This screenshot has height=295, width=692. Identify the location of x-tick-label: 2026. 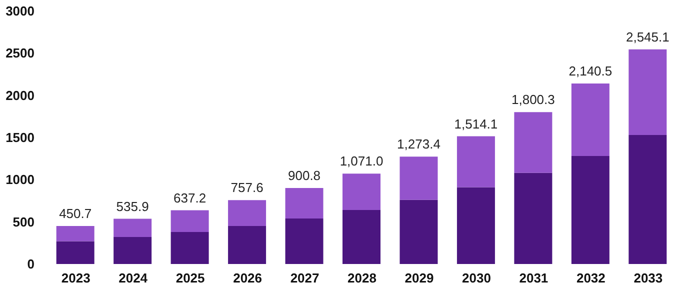
(247, 278).